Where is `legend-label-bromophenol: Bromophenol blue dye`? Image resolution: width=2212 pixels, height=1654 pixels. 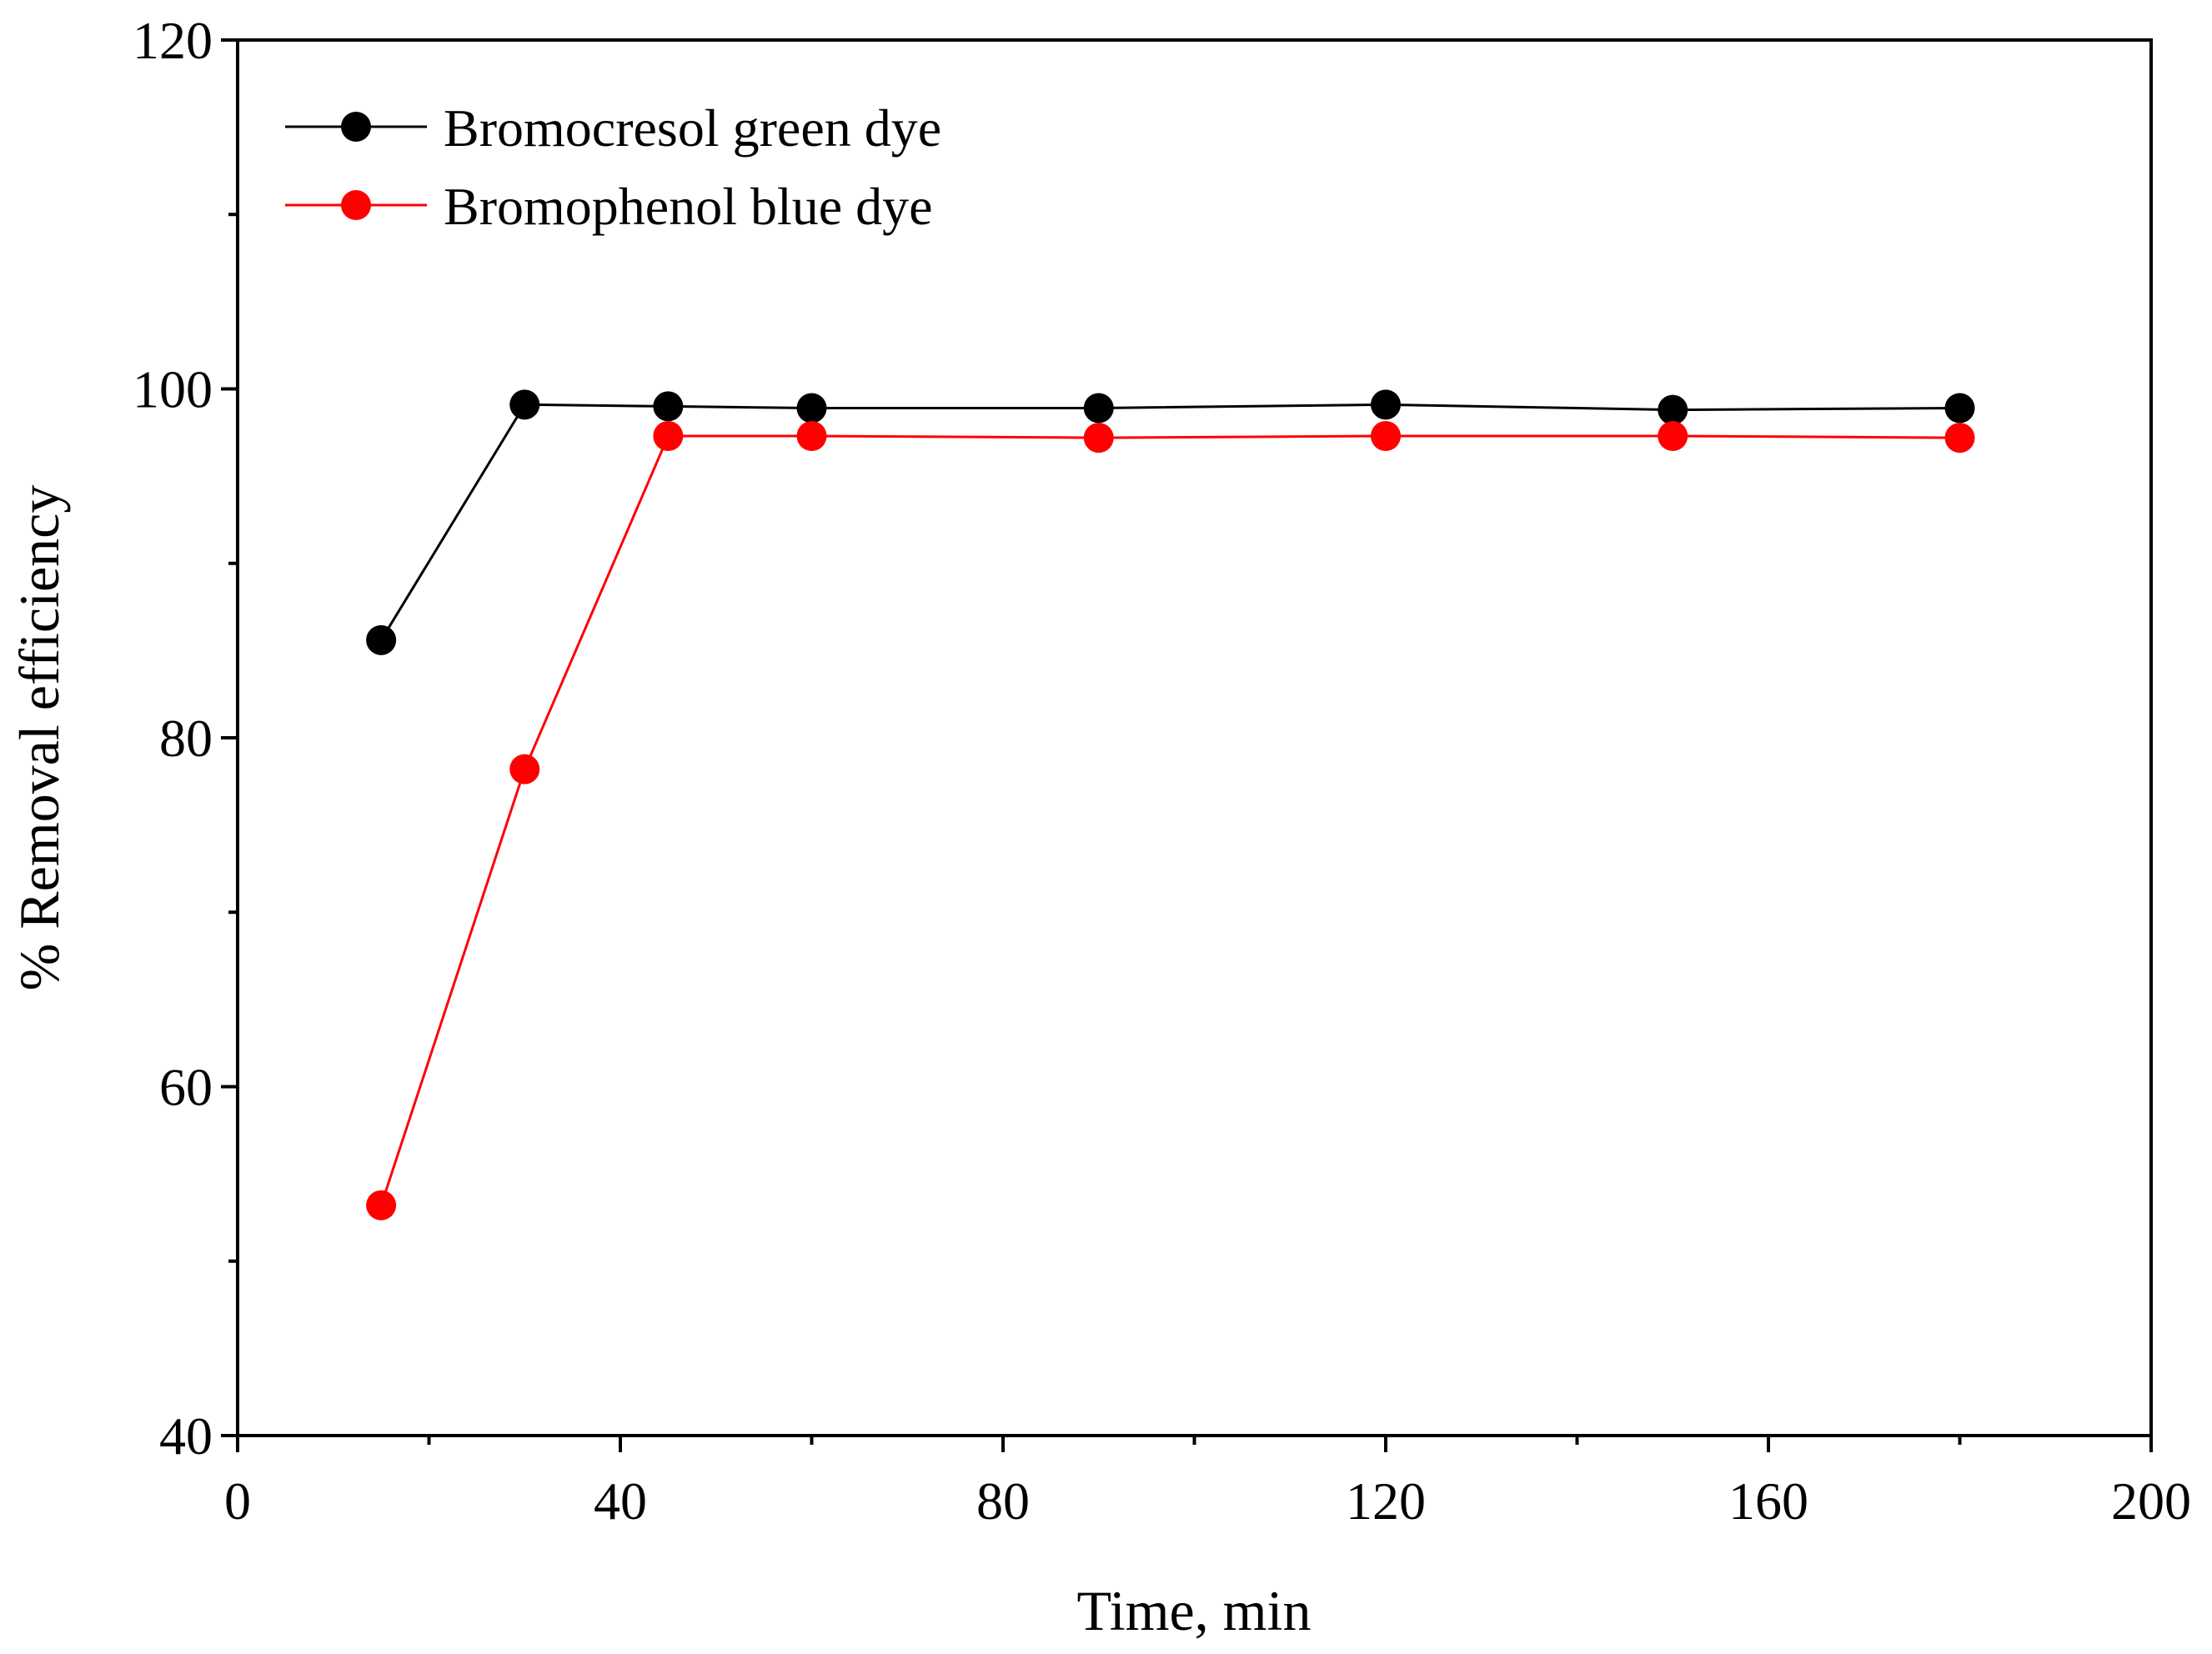
legend-label-bromophenol: Bromophenol blue dye is located at coordinates (688, 206).